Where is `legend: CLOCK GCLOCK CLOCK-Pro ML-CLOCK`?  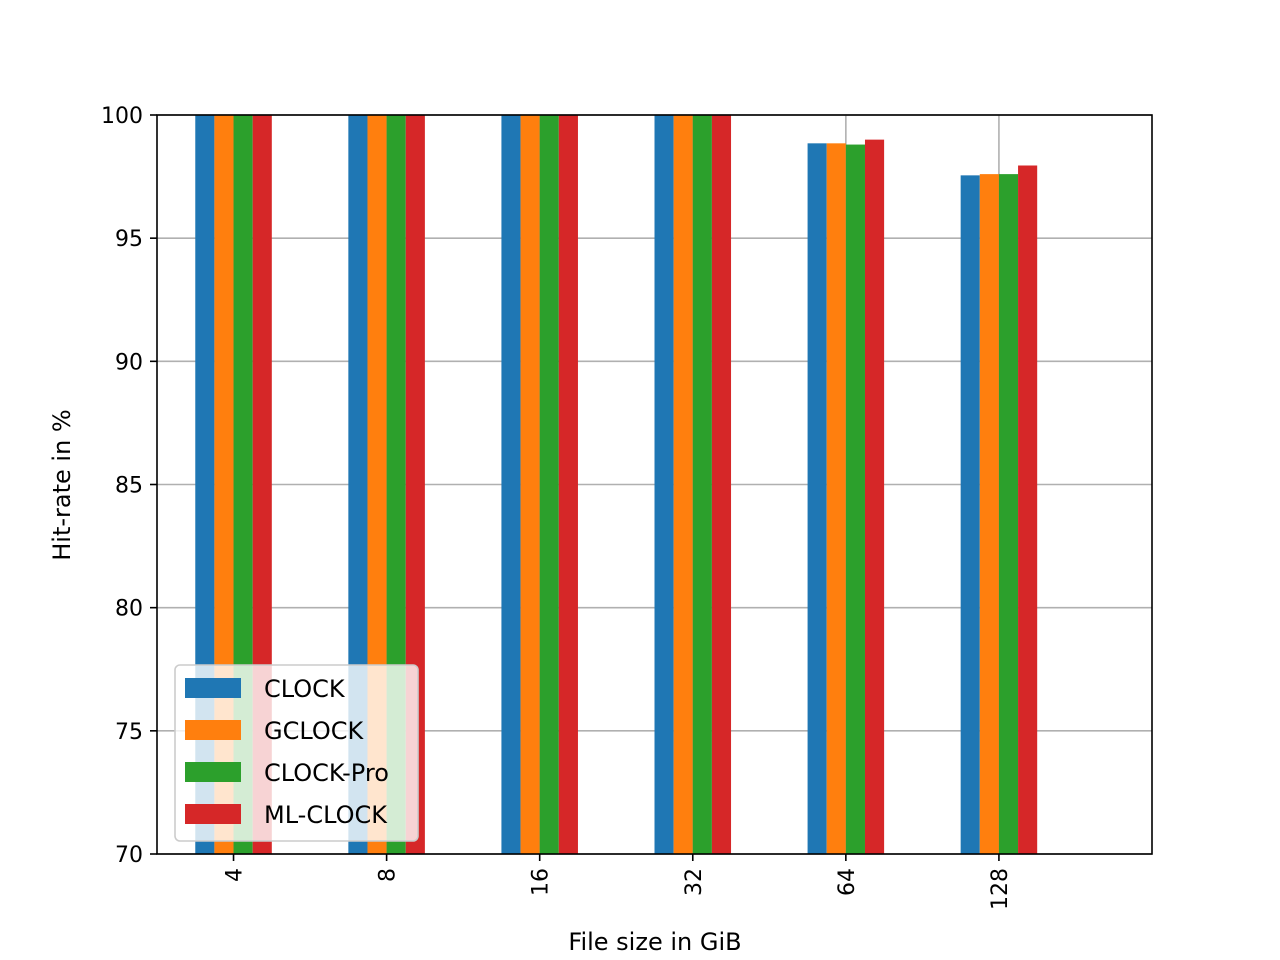 legend: CLOCK GCLOCK CLOCK-Pro ML-CLOCK is located at coordinates (296, 753).